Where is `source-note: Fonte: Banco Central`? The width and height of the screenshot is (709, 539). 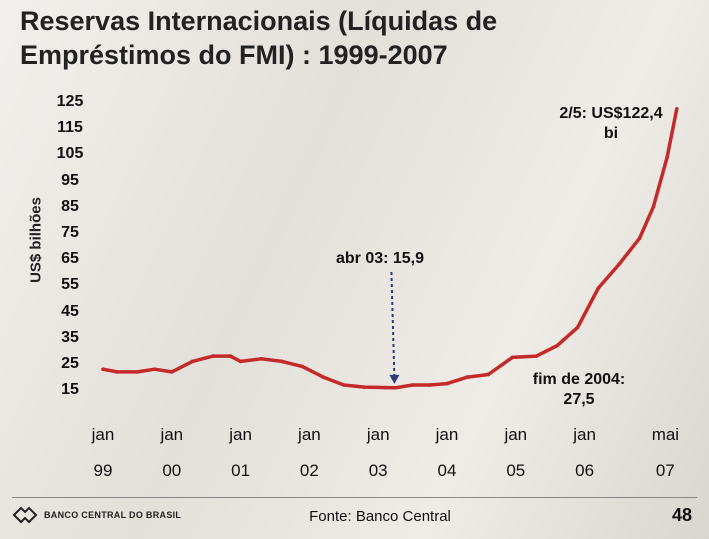 source-note: Fonte: Banco Central is located at coordinates (380, 516).